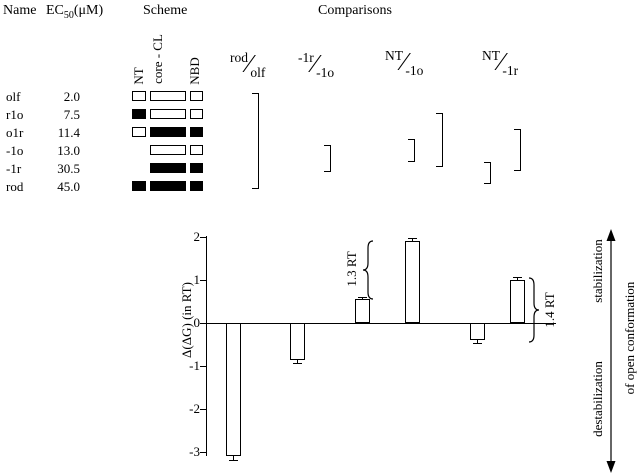 The height and width of the screenshot is (474, 640). What do you see at coordinates (194, 408) in the screenshot?
I see `y-tick-label: -2` at bounding box center [194, 408].